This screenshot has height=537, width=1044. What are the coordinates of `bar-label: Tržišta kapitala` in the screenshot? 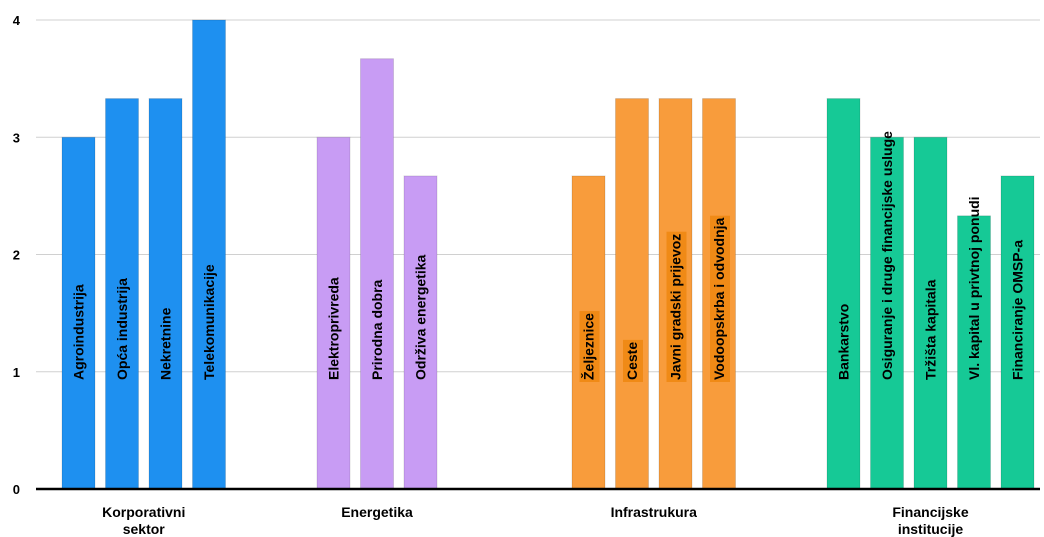 It's located at (931, 329).